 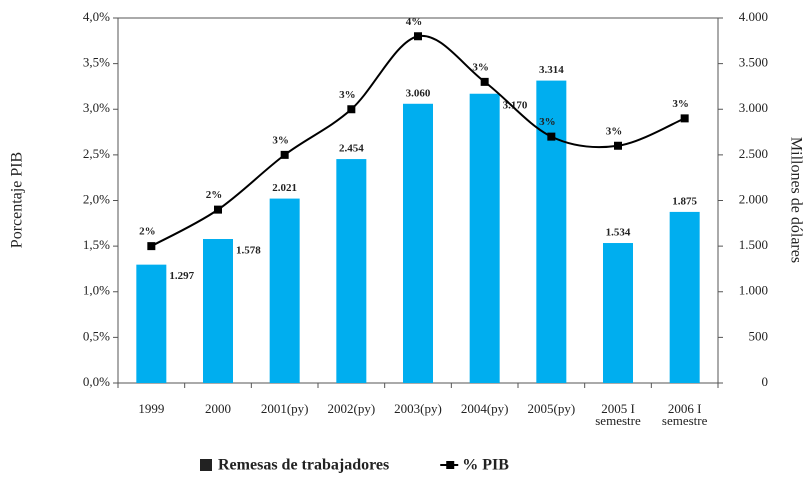 What do you see at coordinates (753, 16) in the screenshot?
I see `y2-tick-label: 4.000` at bounding box center [753, 16].